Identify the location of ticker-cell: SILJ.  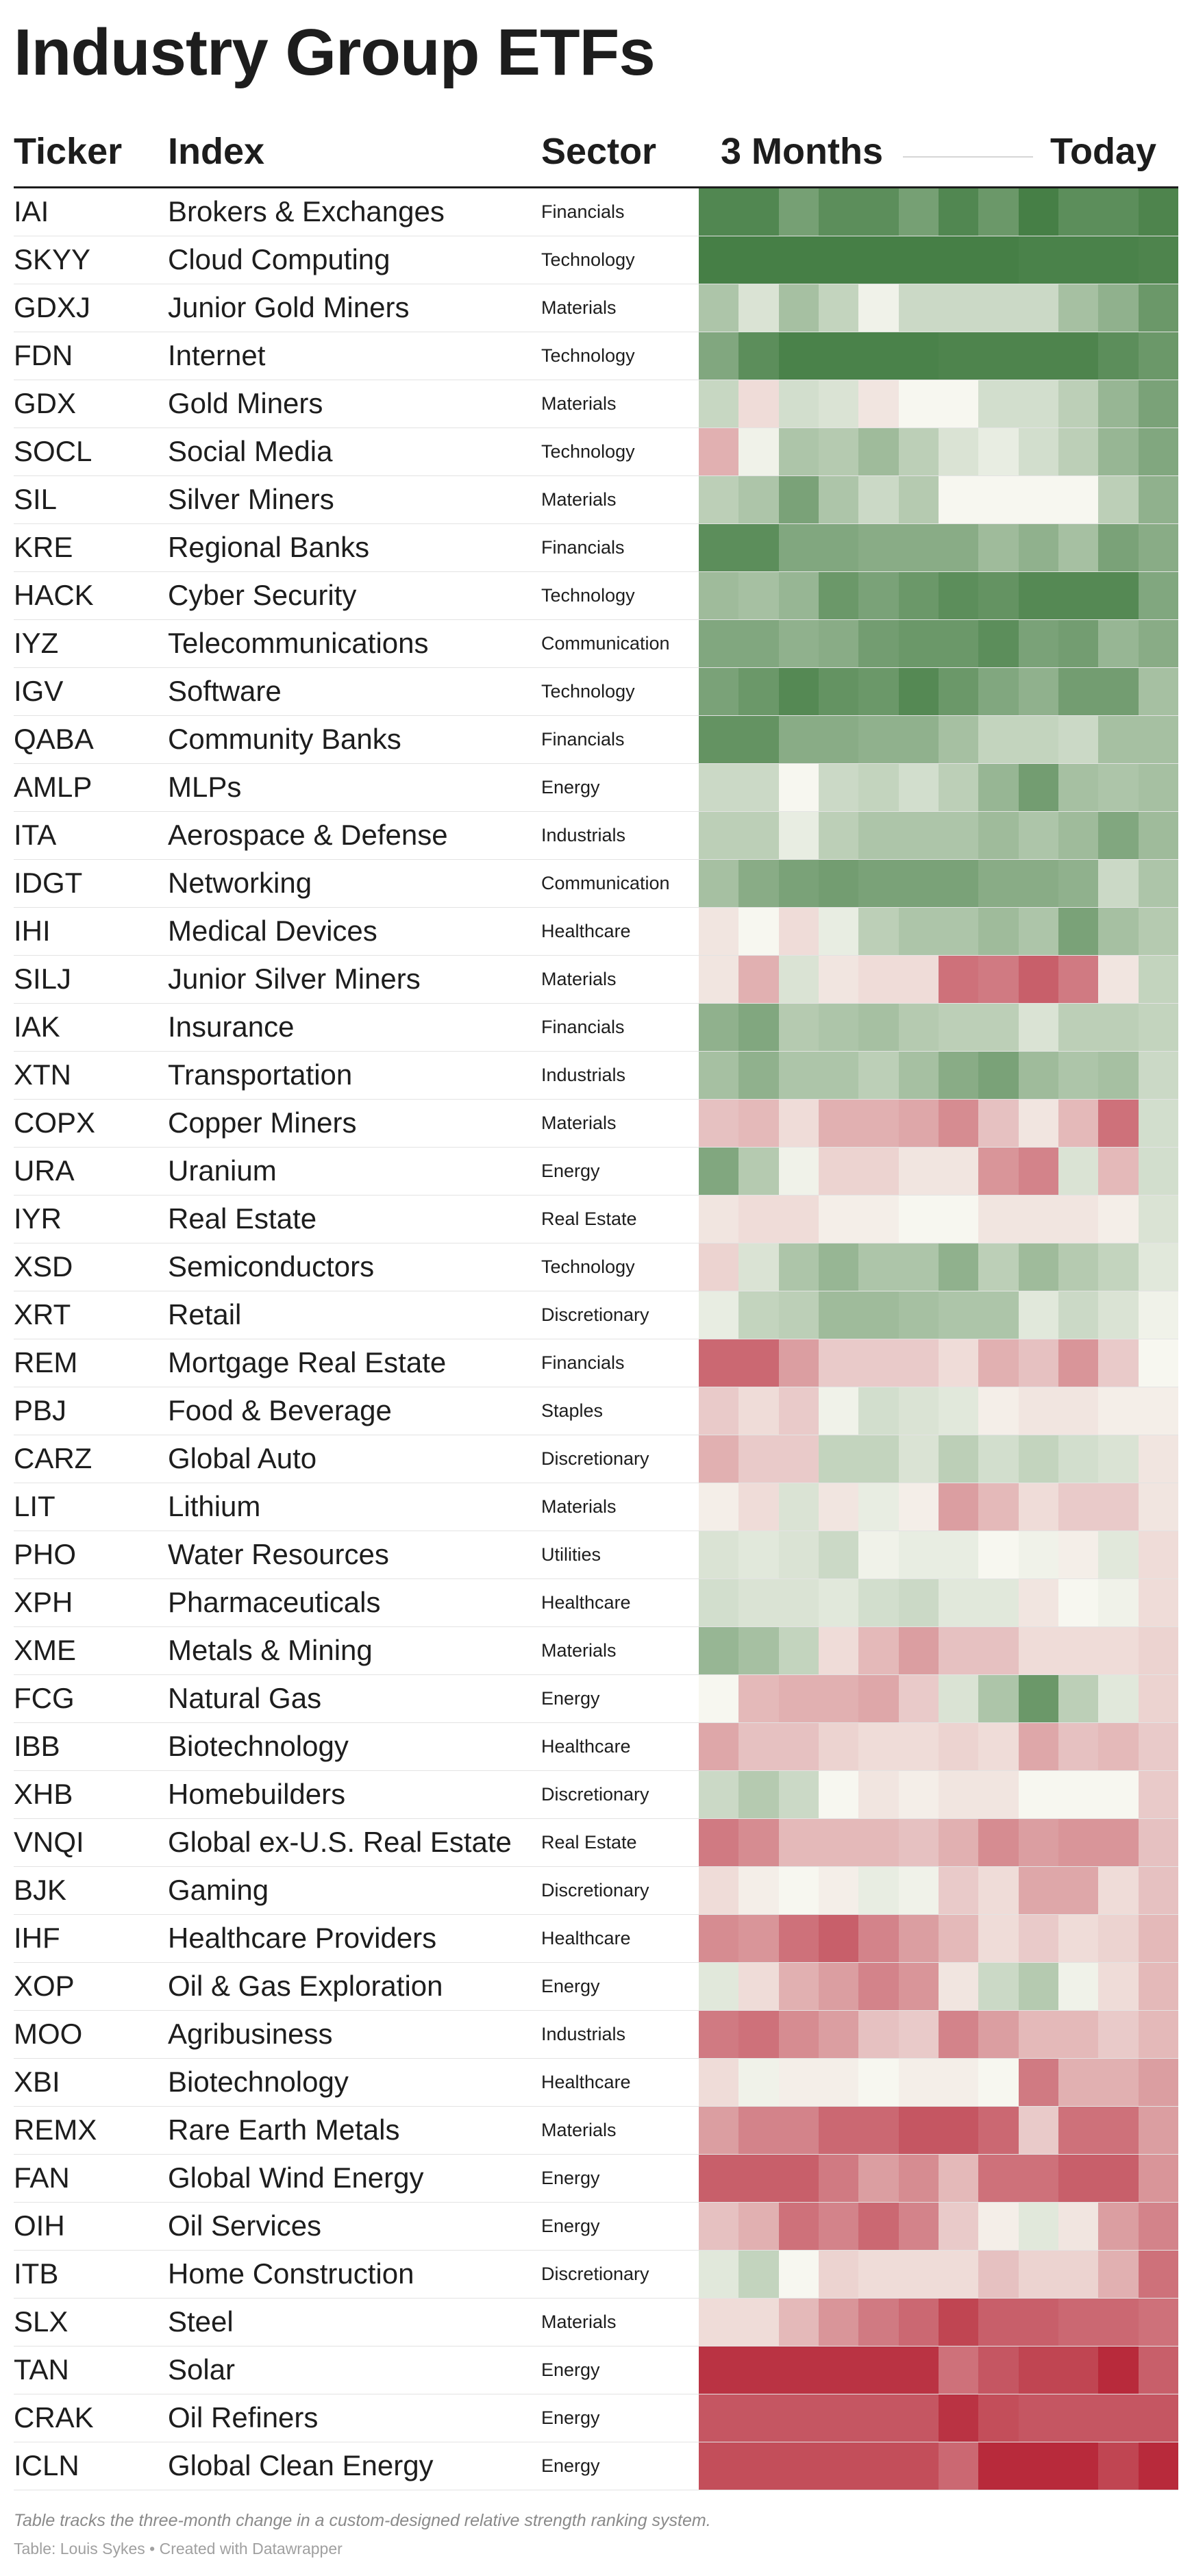
(43, 979).